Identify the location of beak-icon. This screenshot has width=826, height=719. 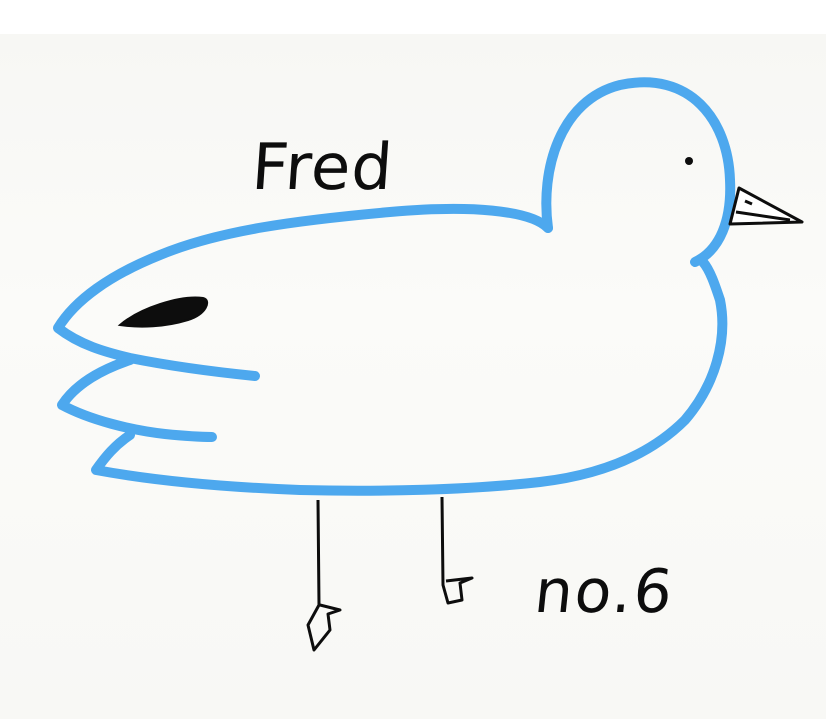
(766, 206).